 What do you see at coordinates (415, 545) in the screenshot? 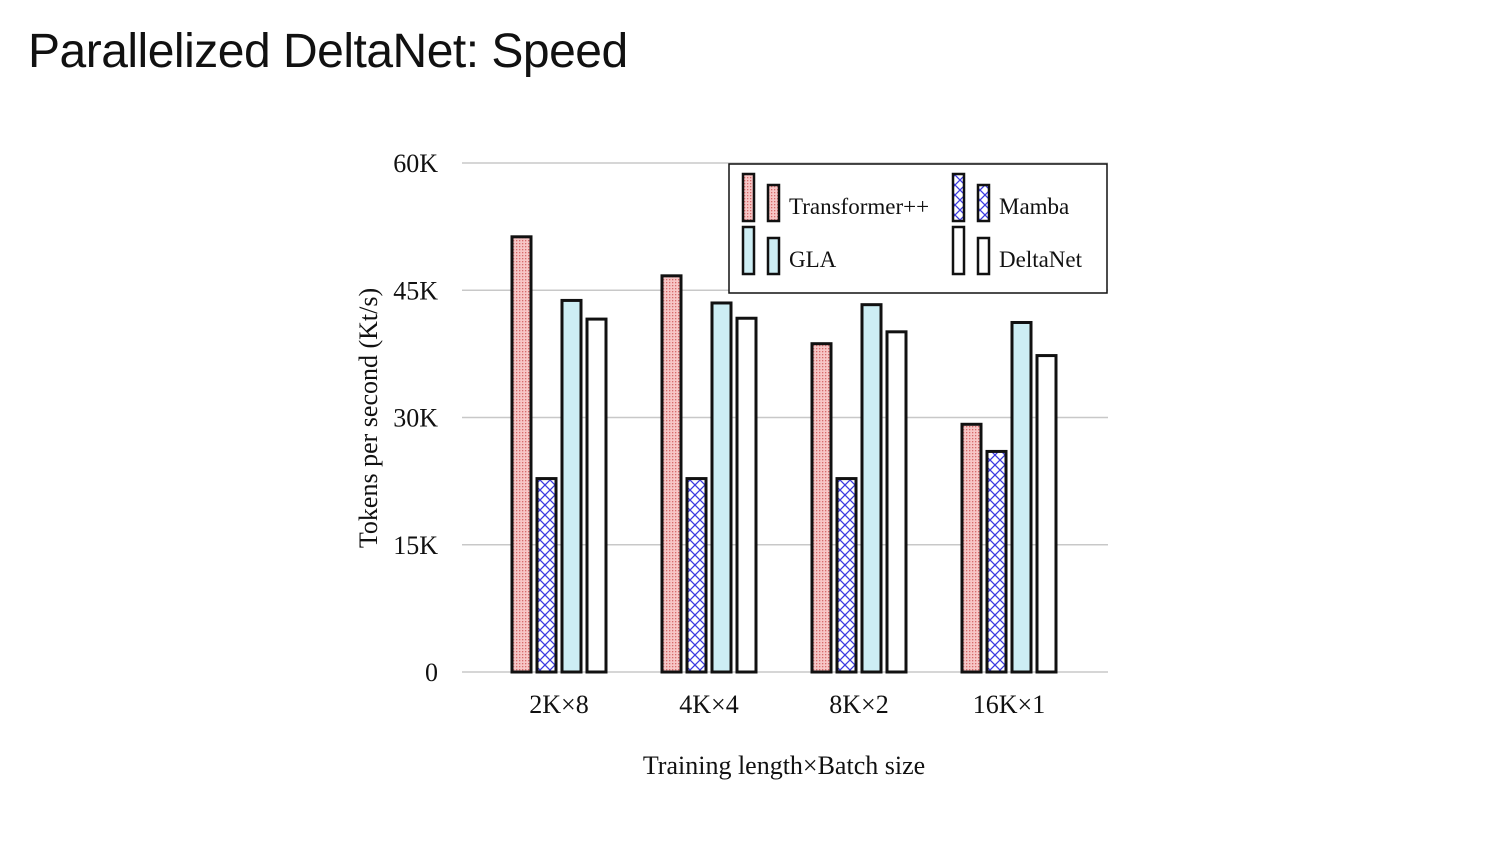
I see `y-tick-label: 15K` at bounding box center [415, 545].